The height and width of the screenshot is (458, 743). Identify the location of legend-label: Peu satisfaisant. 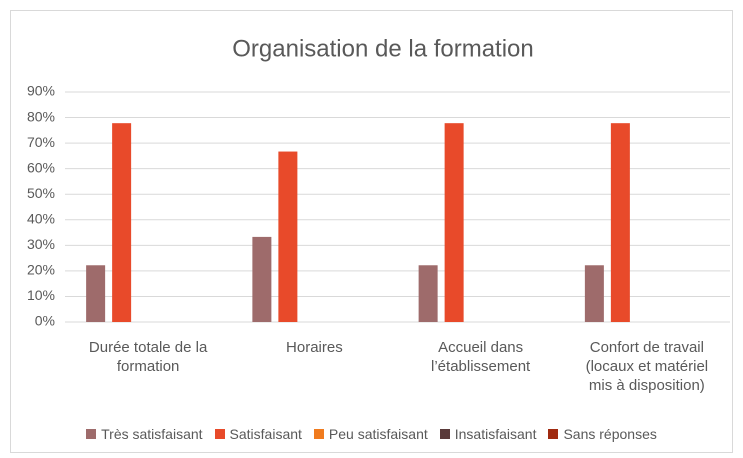
(378, 434).